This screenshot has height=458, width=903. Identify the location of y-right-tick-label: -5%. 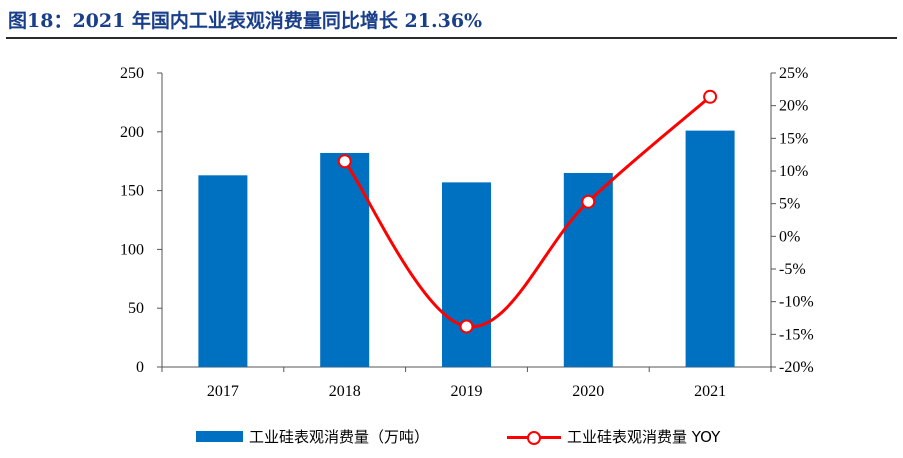
(792, 269).